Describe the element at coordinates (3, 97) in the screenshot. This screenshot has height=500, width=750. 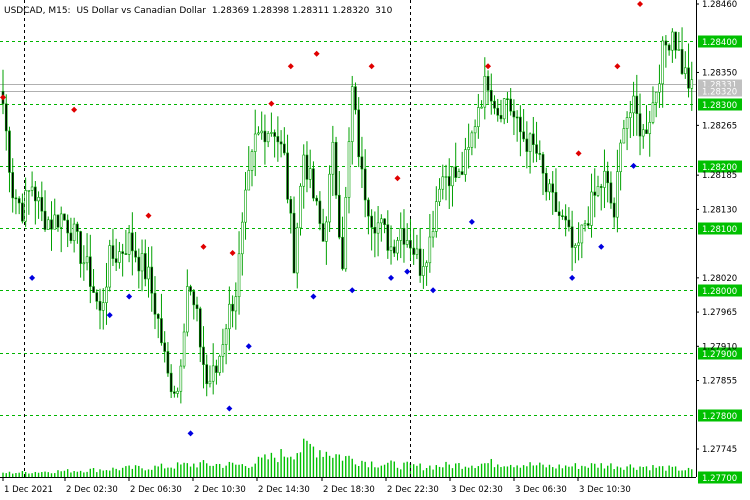
I see `fractal-up-marker` at that location.